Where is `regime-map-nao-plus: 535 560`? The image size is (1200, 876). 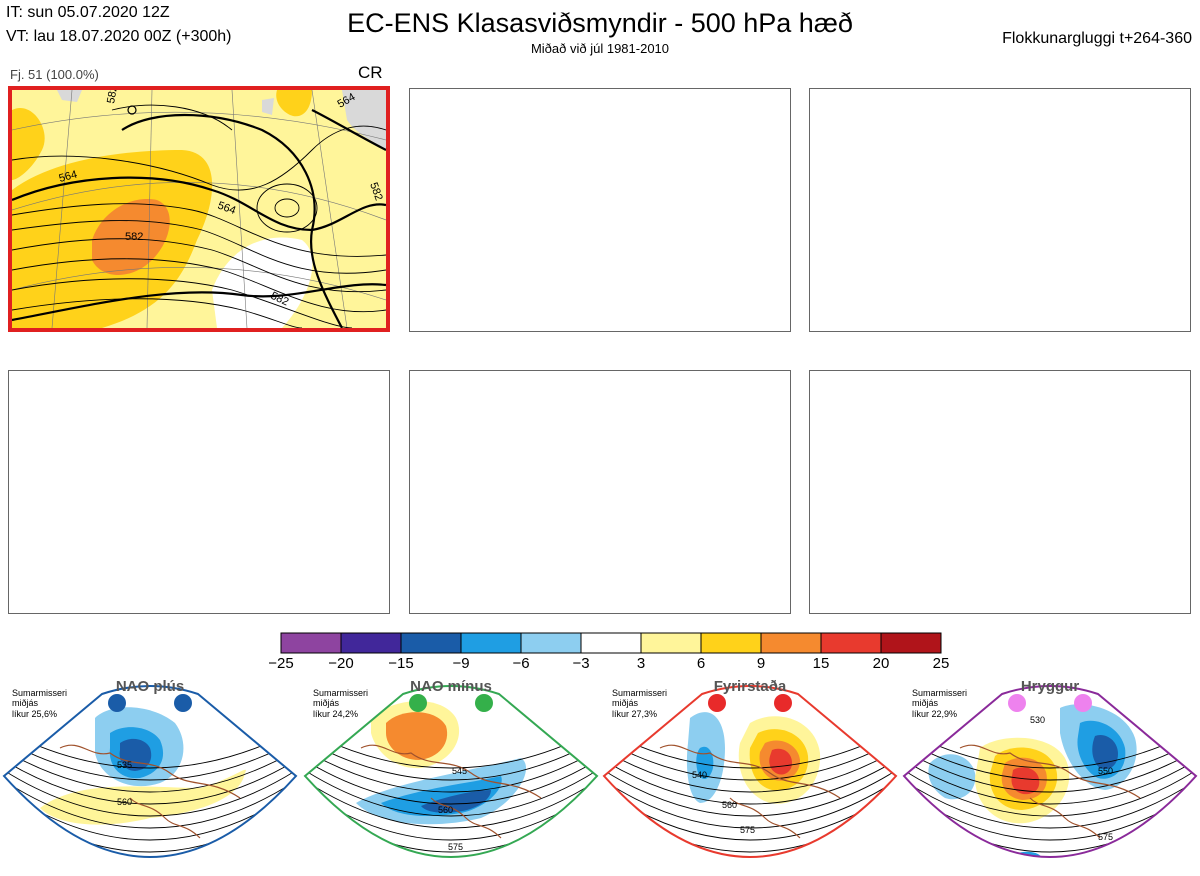
regime-map-nao-plus: 535 560 is located at coordinates (150, 771).